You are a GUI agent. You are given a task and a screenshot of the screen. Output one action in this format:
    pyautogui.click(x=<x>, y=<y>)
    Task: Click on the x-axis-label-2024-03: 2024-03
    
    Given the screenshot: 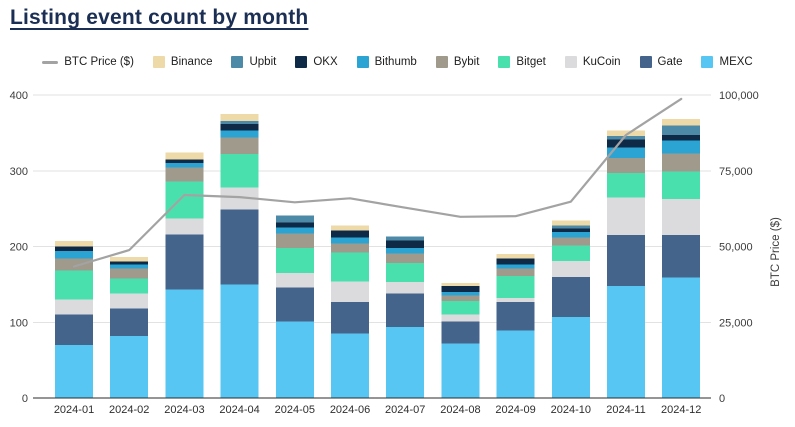 What is the action you would take?
    pyautogui.click(x=184, y=410)
    